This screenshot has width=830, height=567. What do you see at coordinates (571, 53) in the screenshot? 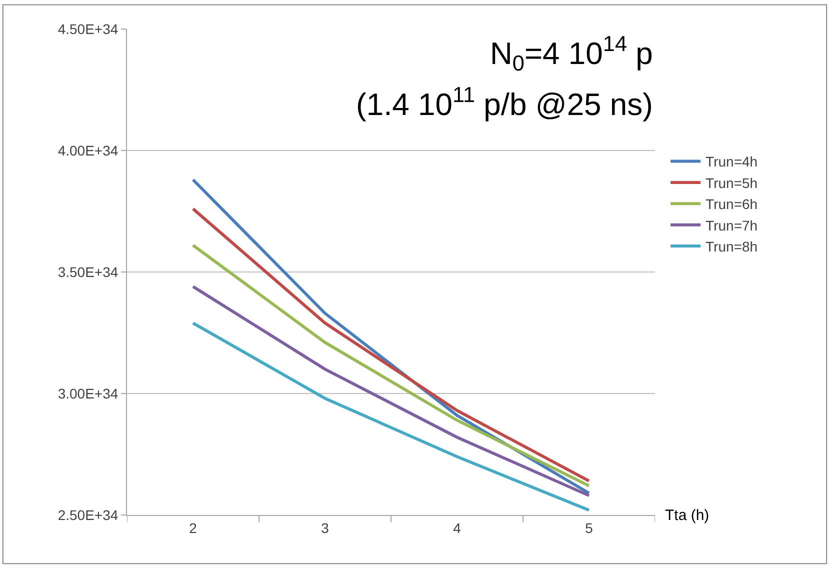
I see `annotation: N$_{0}$=4 10$^{14}$ p` at bounding box center [571, 53].